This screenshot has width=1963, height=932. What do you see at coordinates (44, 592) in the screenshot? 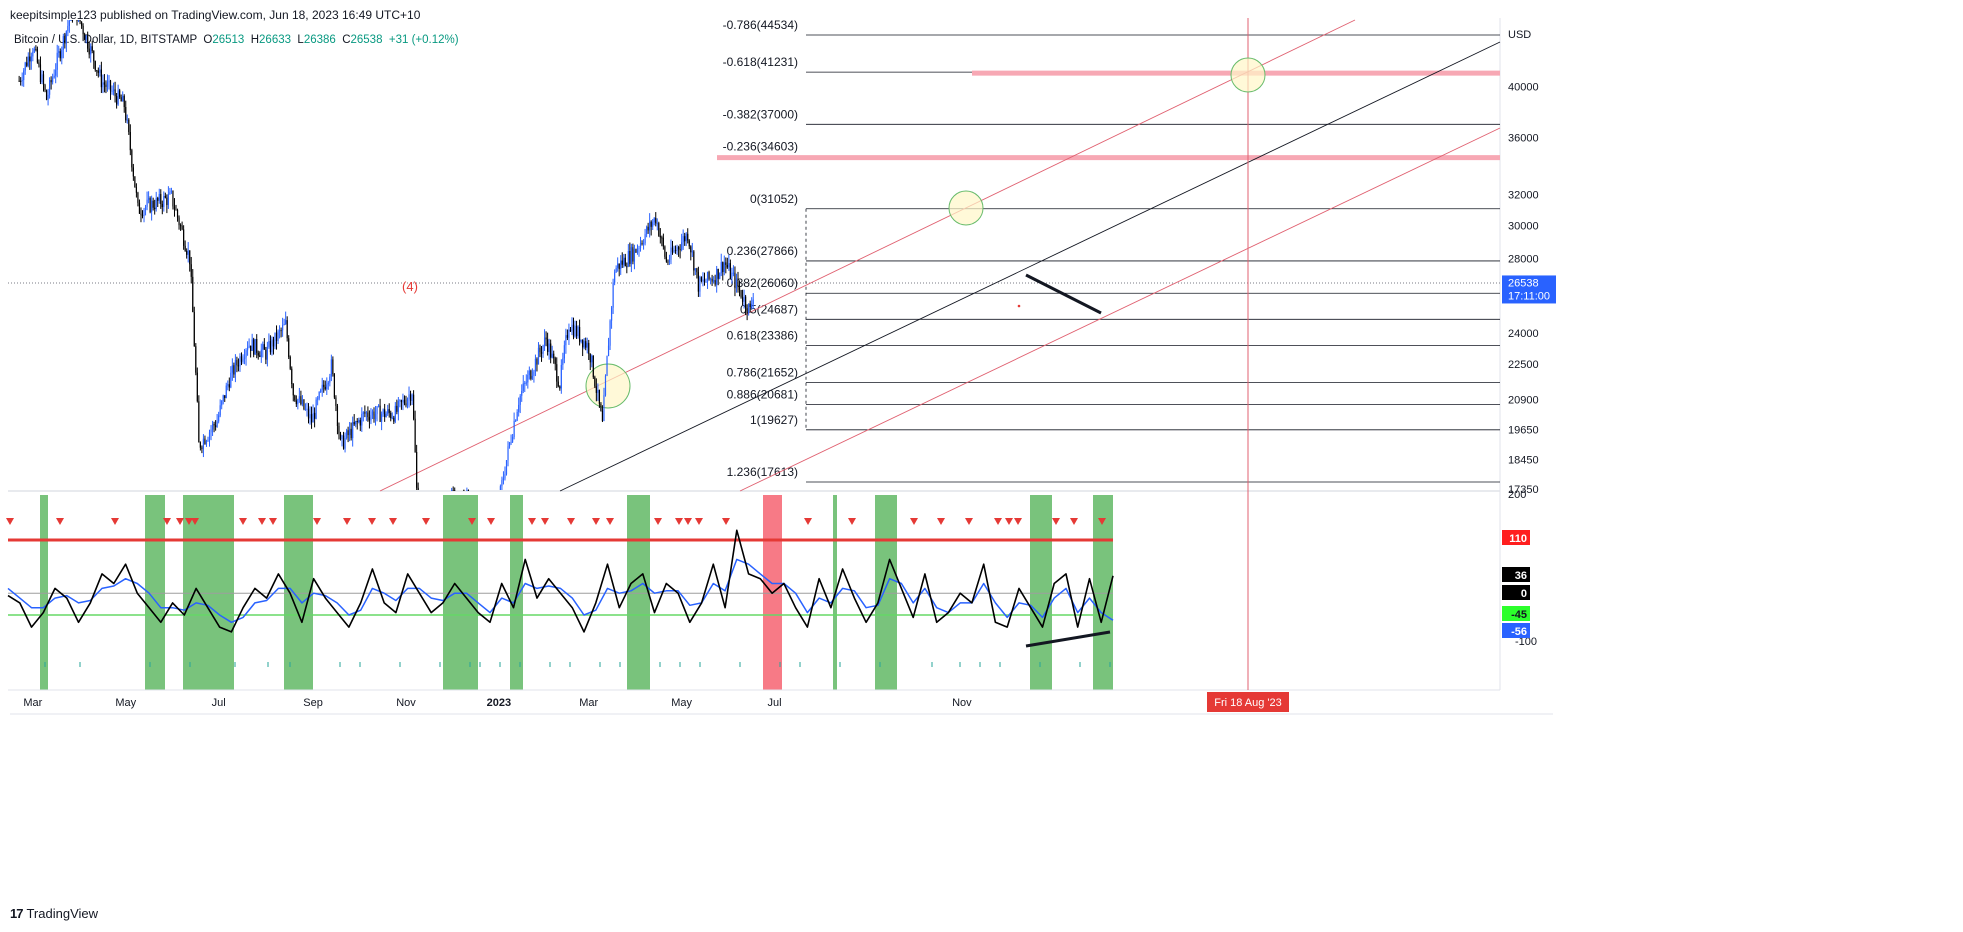
I see `signal-zone-green` at bounding box center [44, 592].